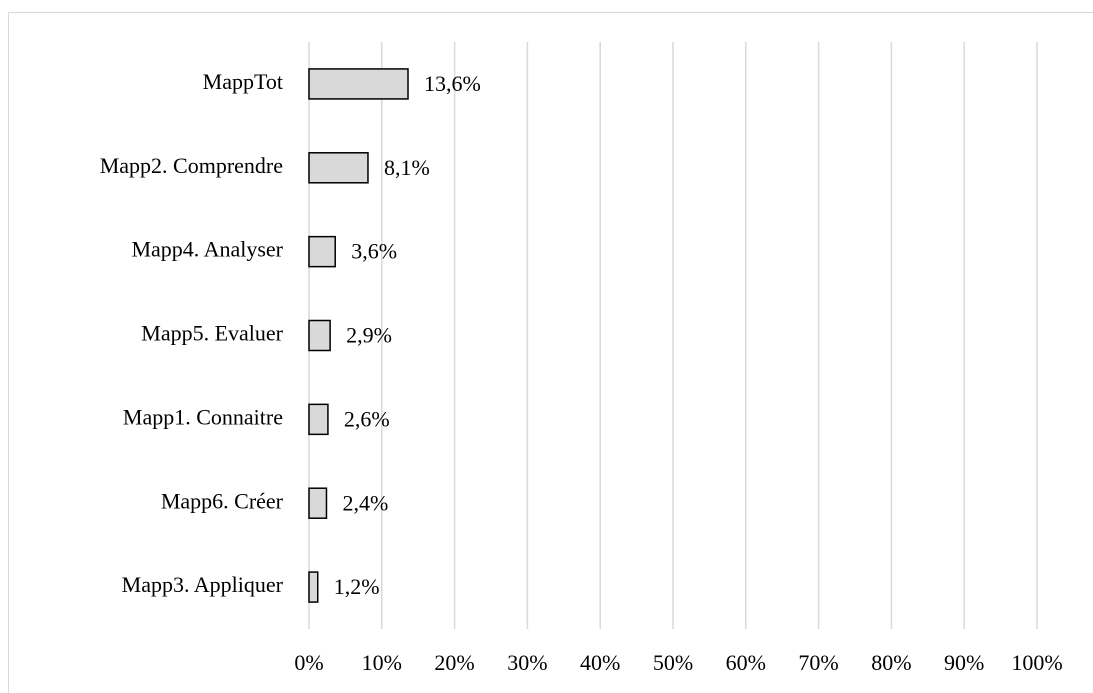 The height and width of the screenshot is (693, 1093). I want to click on x-tick-label: 80%, so click(891, 662).